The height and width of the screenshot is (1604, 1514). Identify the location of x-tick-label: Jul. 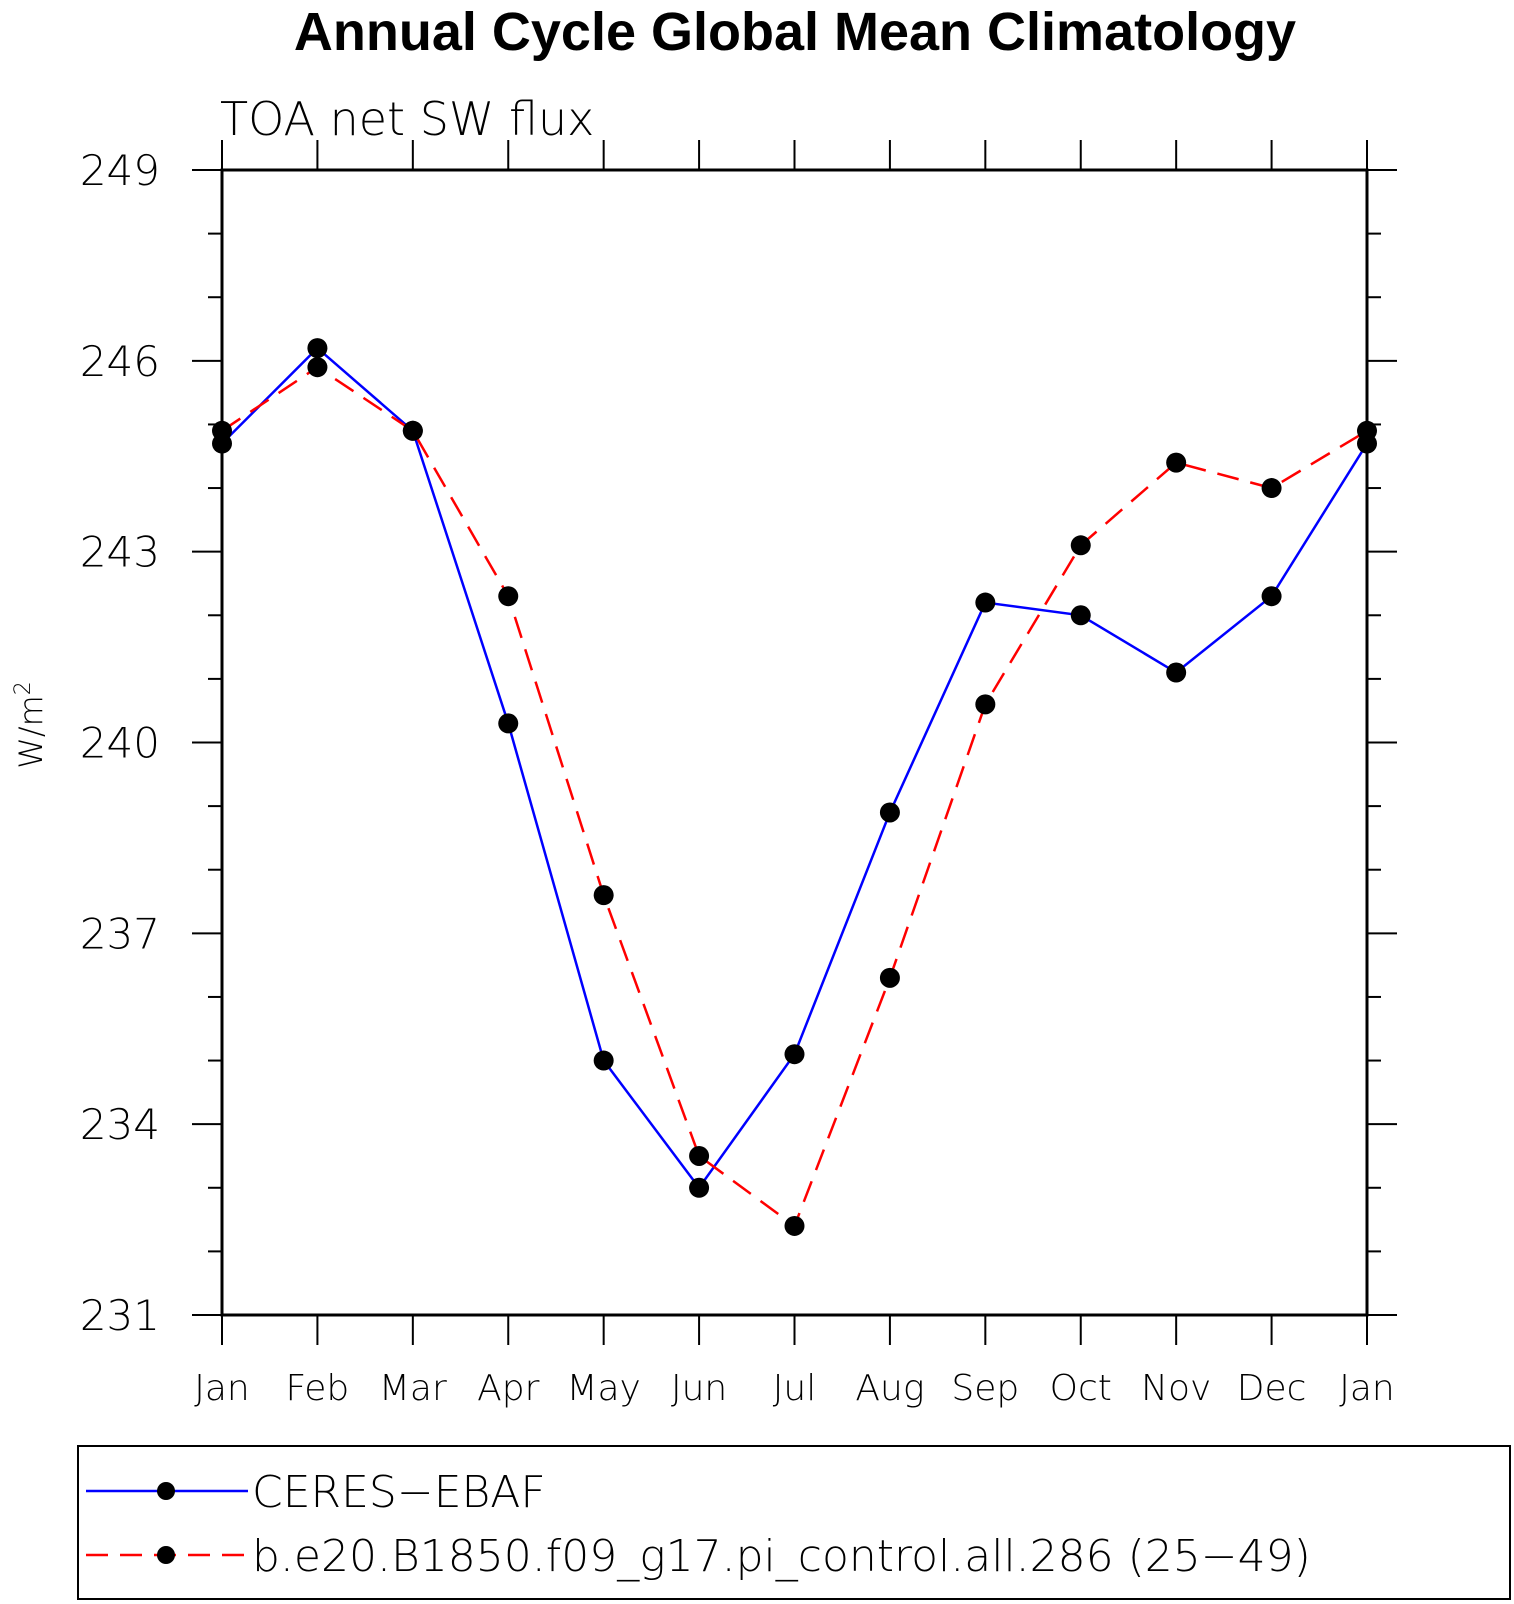
(794, 1388).